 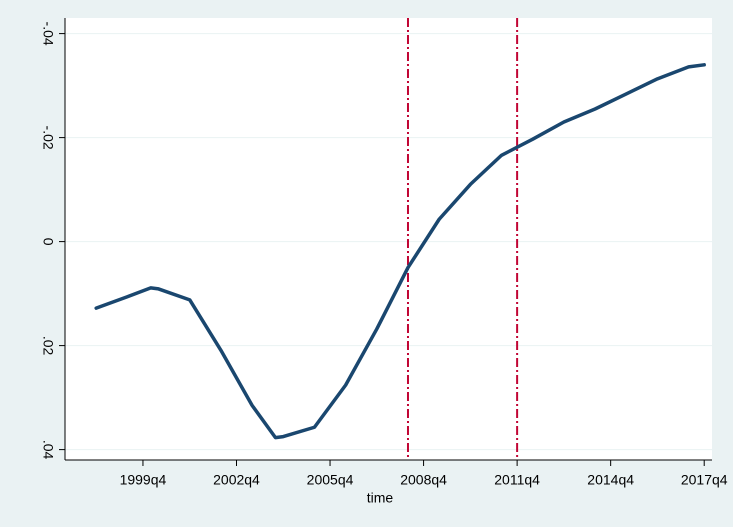 I want to click on x-tick-label: 1999q4, so click(x=143, y=480).